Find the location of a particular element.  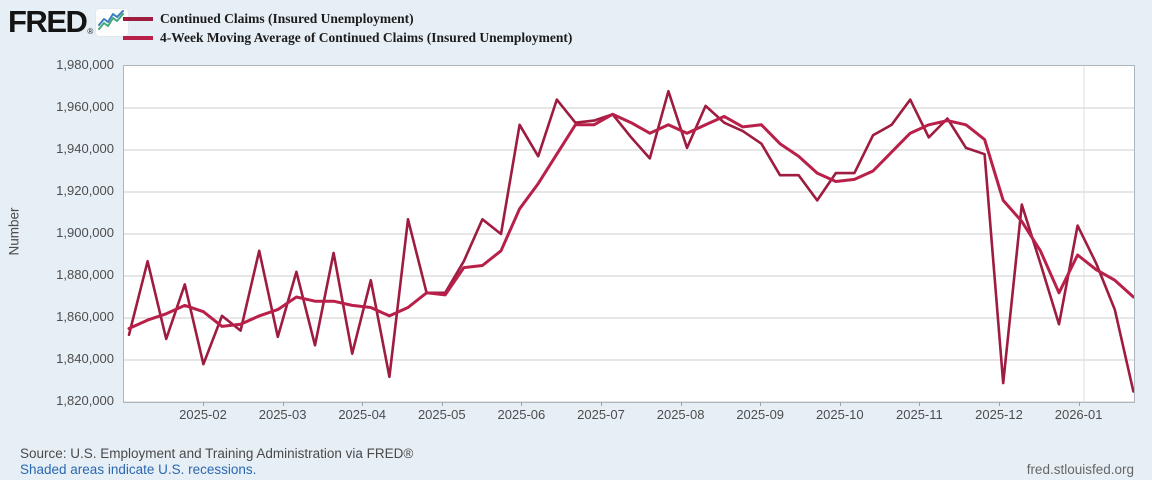

y-tick-label: 1,920,000 is located at coordinates (85, 190).